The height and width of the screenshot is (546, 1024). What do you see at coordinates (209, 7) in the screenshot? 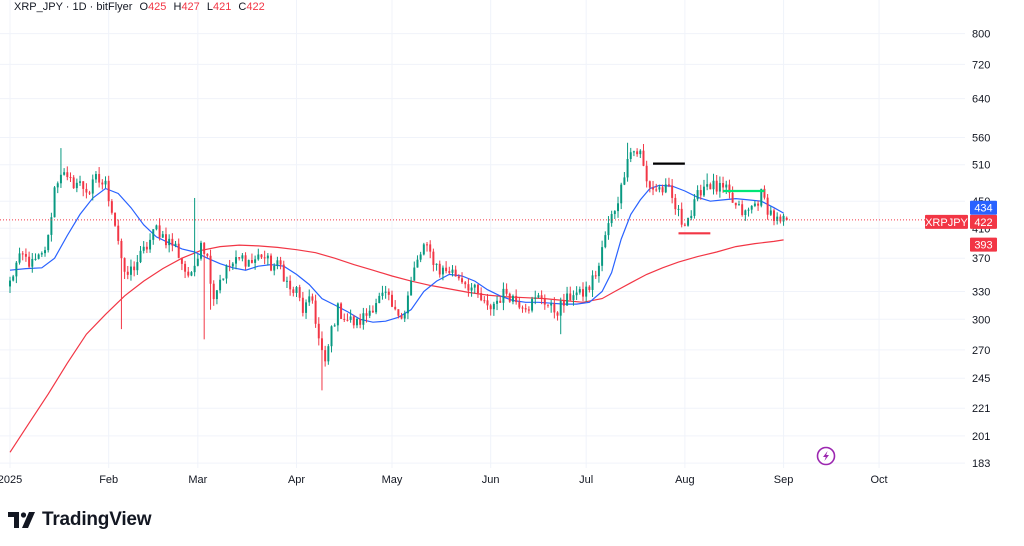
I see `low-label: L` at bounding box center [209, 7].